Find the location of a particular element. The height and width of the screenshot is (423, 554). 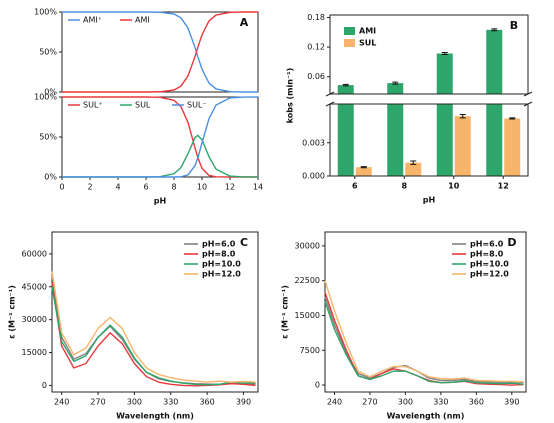

axis-break-mark is located at coordinates (528, 99).